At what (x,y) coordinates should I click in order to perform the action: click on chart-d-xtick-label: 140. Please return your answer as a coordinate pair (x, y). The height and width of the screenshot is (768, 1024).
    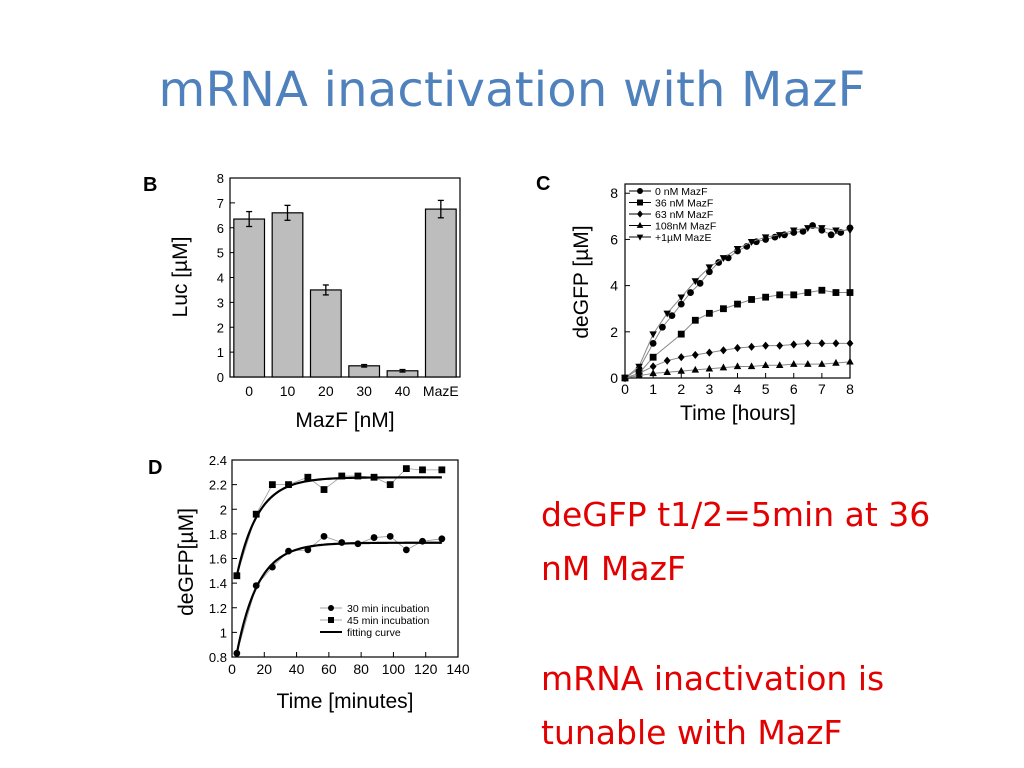
    Looking at the image, I should click on (458, 669).